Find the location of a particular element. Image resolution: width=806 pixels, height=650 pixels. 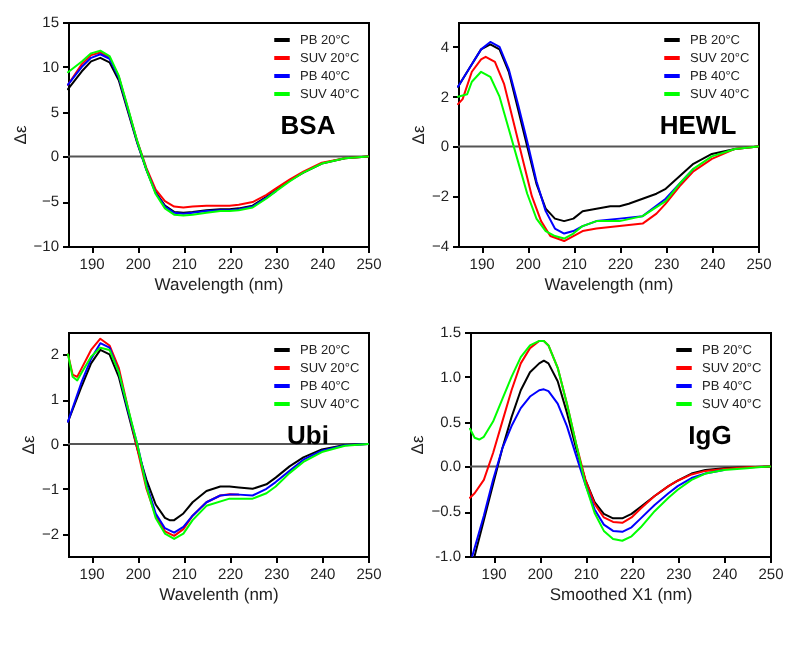

line-series is located at coordinates (172, 134).